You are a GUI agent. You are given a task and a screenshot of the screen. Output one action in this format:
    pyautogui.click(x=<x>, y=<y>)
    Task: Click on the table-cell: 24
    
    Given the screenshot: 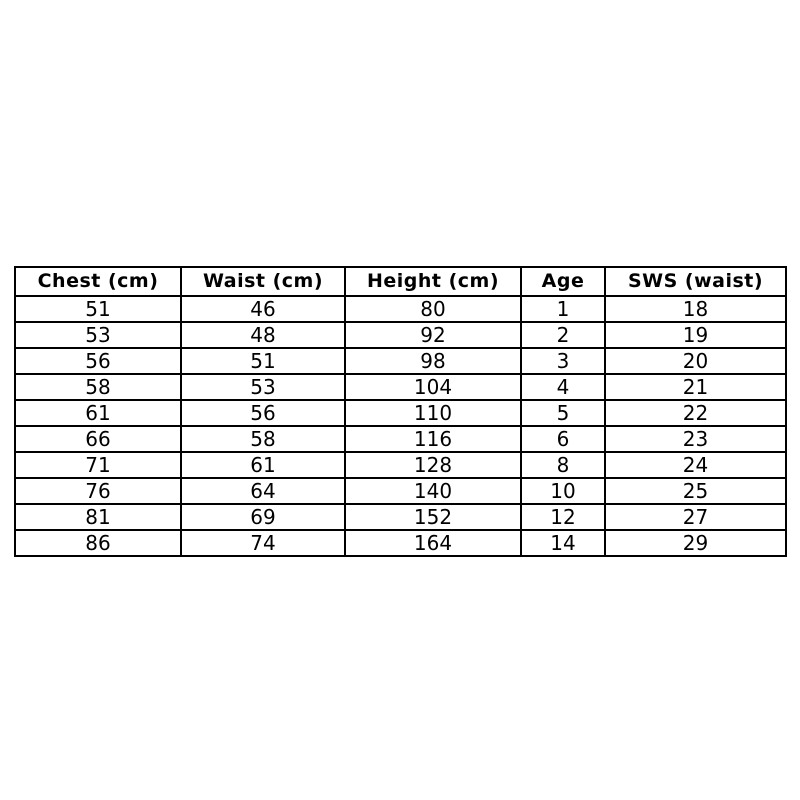 What is the action you would take?
    pyautogui.click(x=695, y=465)
    